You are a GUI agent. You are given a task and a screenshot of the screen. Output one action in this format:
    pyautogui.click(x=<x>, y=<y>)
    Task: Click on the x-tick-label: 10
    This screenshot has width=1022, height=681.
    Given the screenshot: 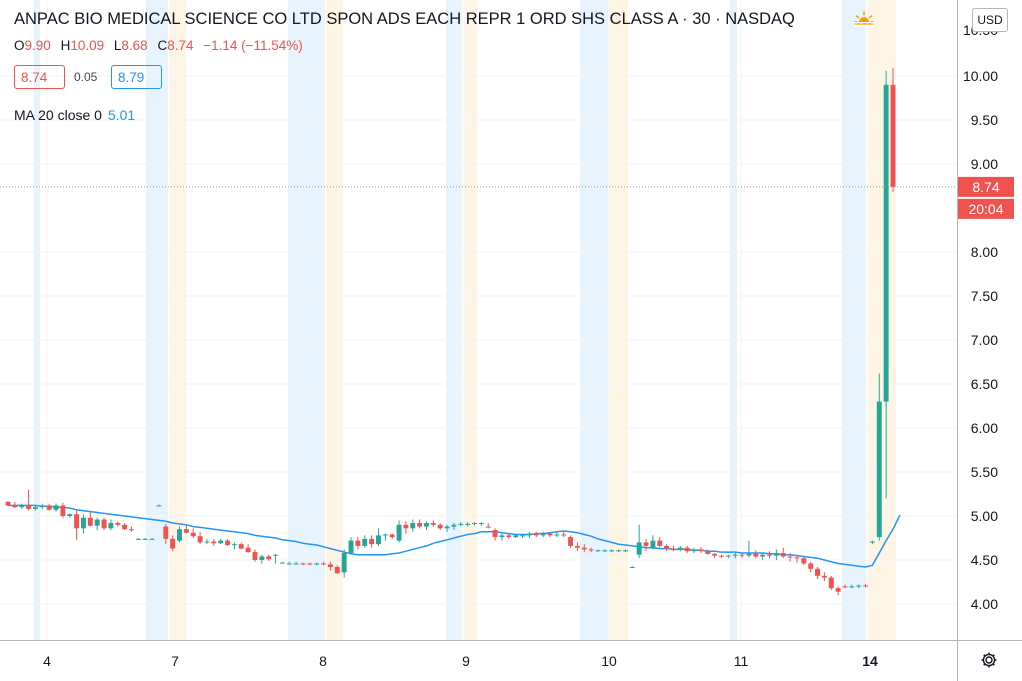 What is the action you would take?
    pyautogui.click(x=609, y=661)
    